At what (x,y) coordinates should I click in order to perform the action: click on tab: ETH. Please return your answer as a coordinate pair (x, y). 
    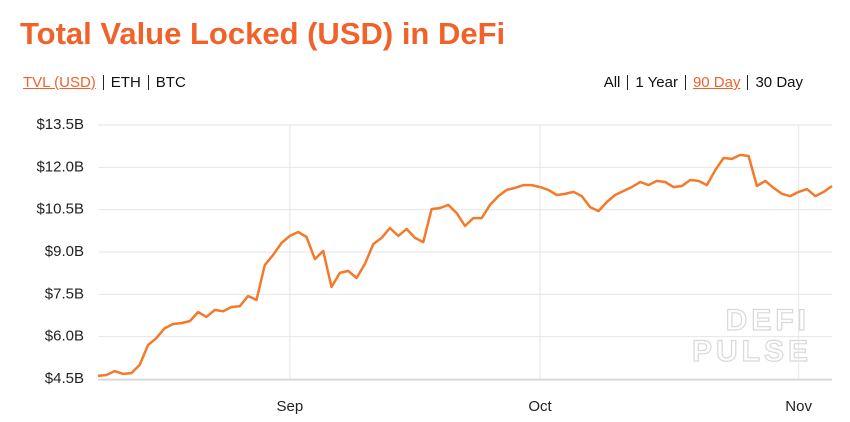
    Looking at the image, I should click on (125, 82).